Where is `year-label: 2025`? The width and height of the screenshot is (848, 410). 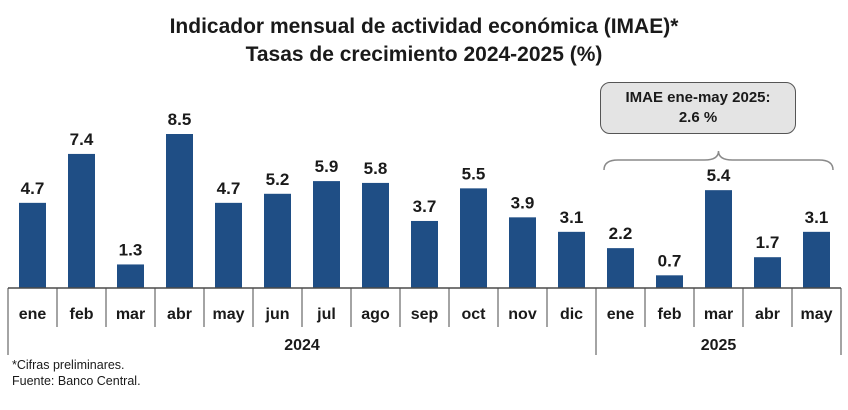 year-label: 2025 is located at coordinates (719, 345).